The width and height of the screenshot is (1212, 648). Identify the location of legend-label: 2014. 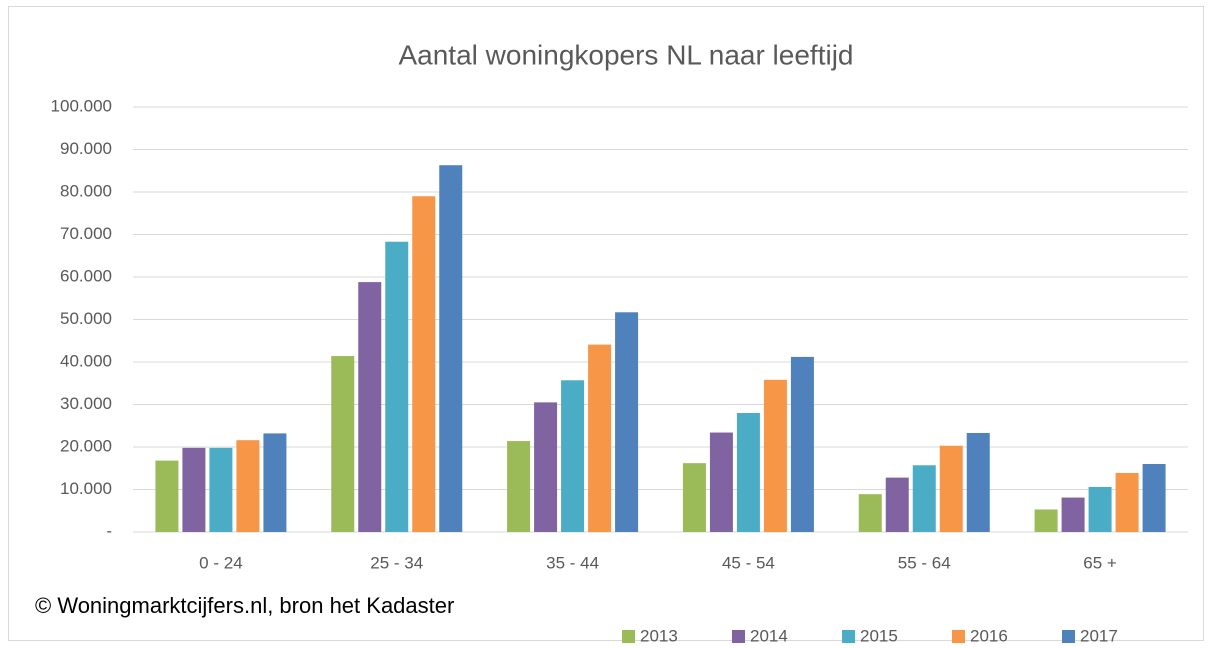
(769, 635).